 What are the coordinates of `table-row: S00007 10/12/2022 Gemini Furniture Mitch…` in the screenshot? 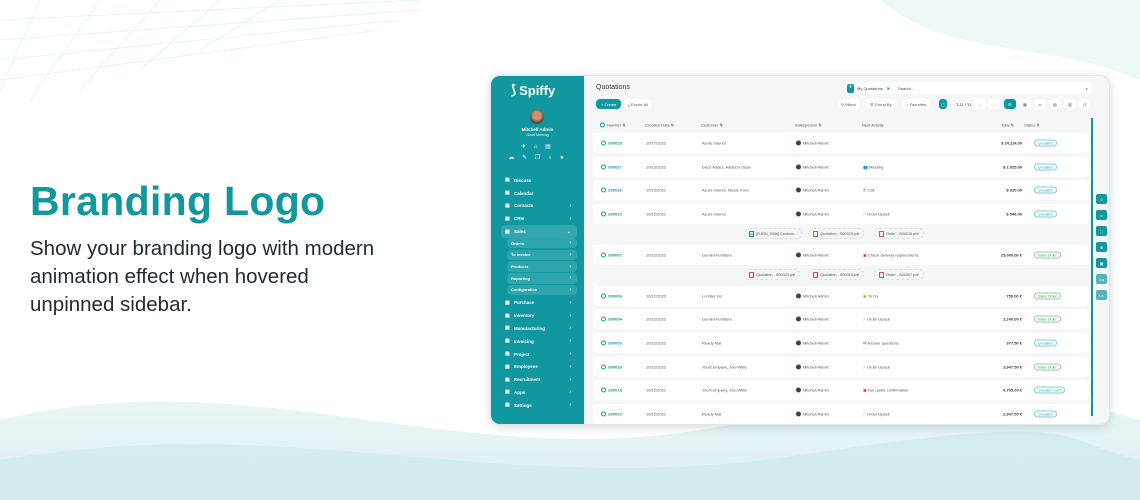 It's located at (841, 255).